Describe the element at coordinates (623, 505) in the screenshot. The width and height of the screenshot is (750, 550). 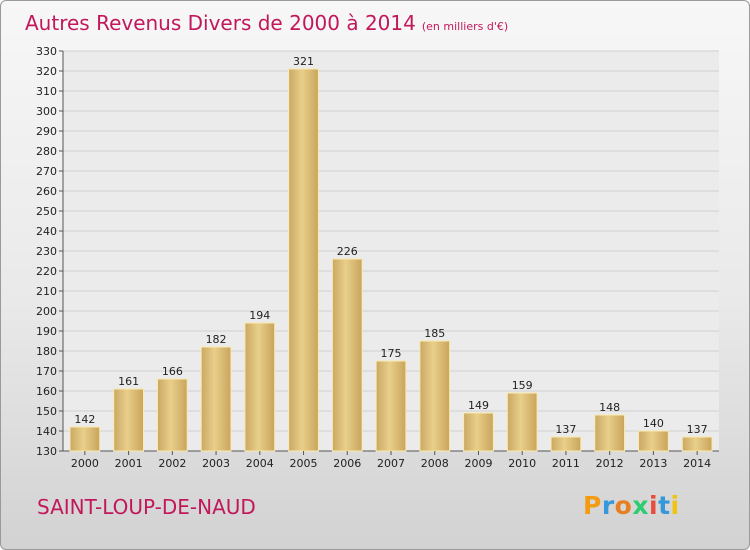
I see `logo-letter: o` at that location.